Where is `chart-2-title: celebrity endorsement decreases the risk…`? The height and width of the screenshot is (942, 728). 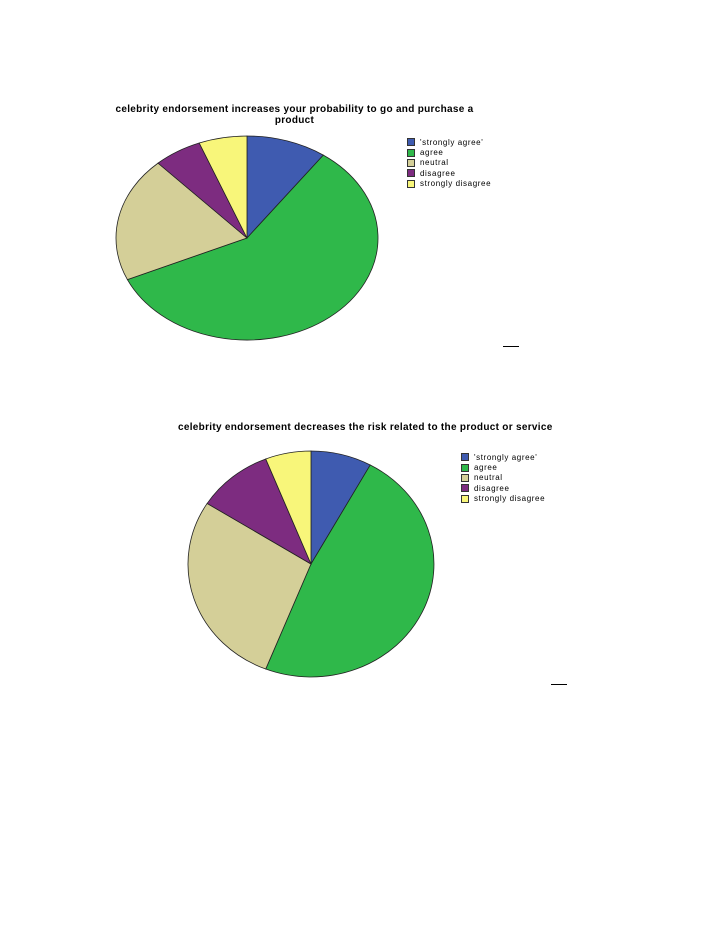 chart-2-title: celebrity endorsement decreases the risk… is located at coordinates (365, 427).